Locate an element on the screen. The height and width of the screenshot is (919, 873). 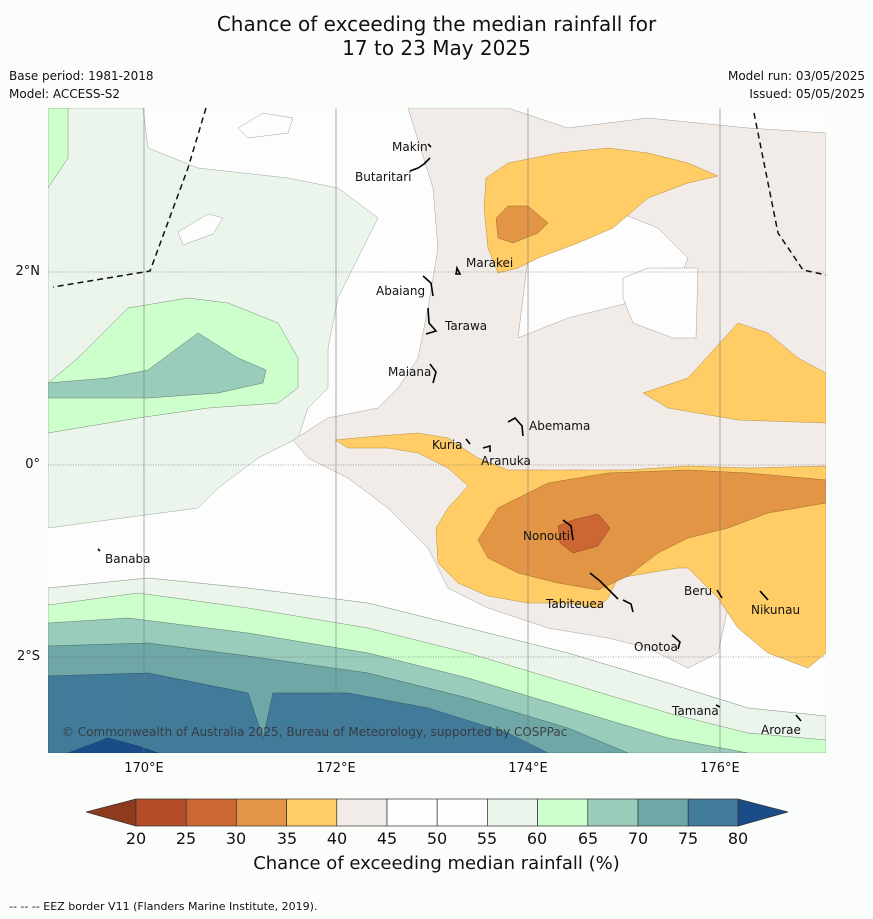
island-marakei is located at coordinates (458, 270).